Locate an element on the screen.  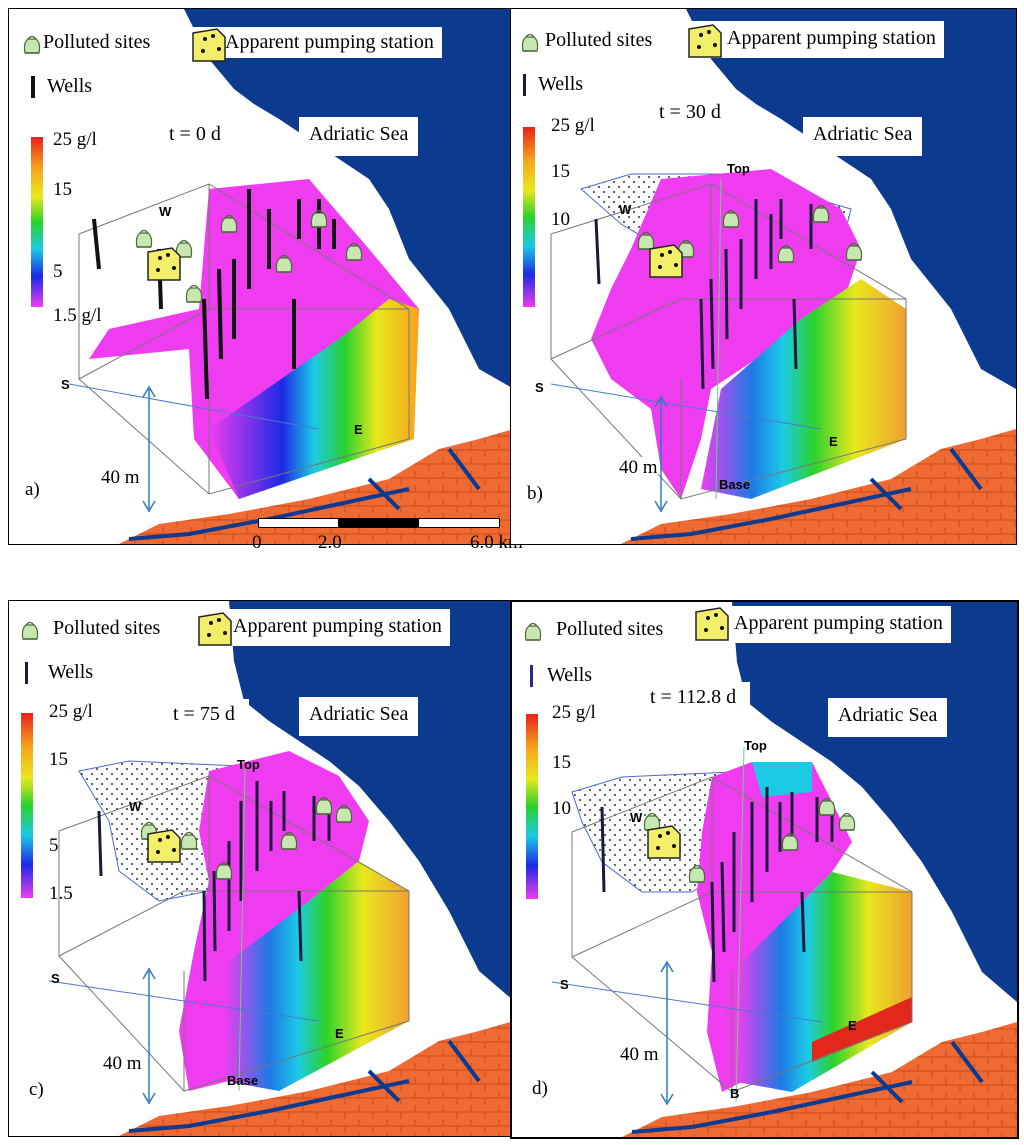
salt-core is located at coordinates (862, 1029).